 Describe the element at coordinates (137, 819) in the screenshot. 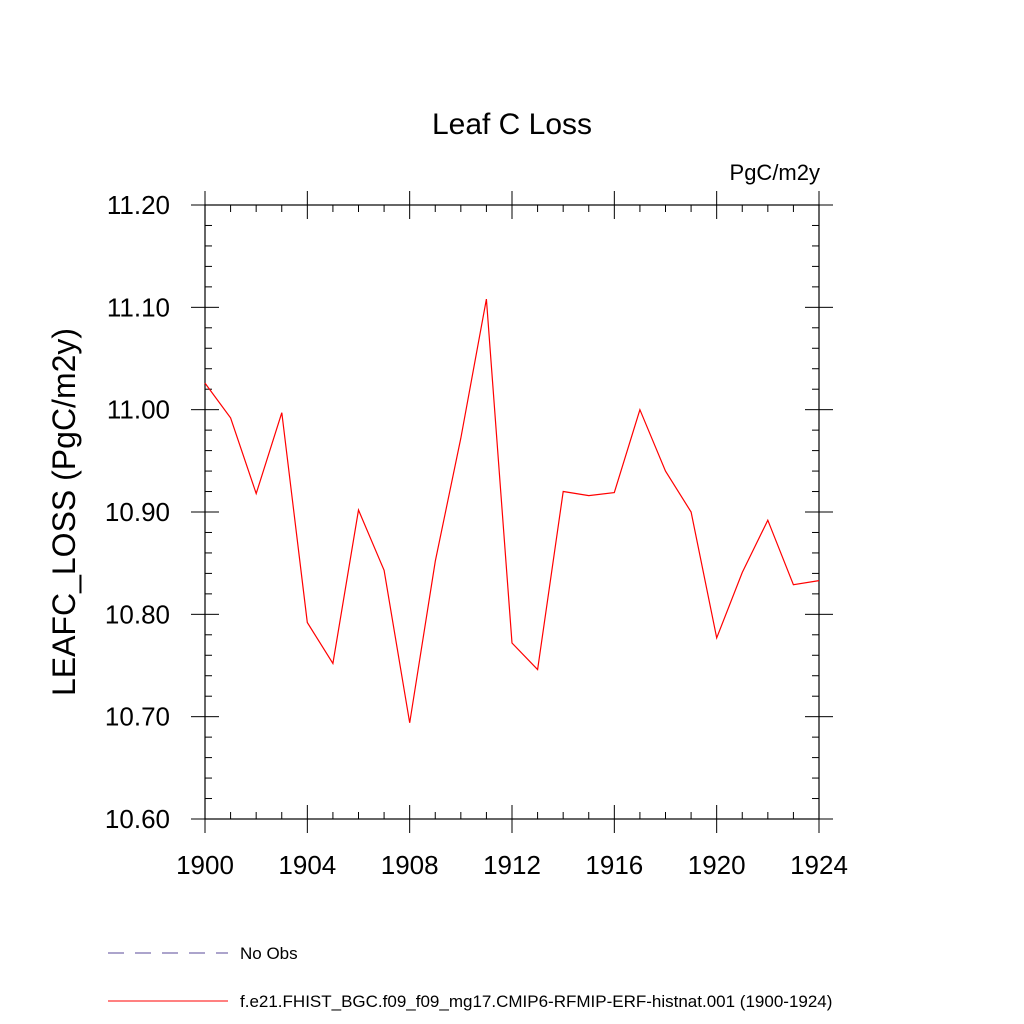

I see `y-tick-label: 10.60` at that location.